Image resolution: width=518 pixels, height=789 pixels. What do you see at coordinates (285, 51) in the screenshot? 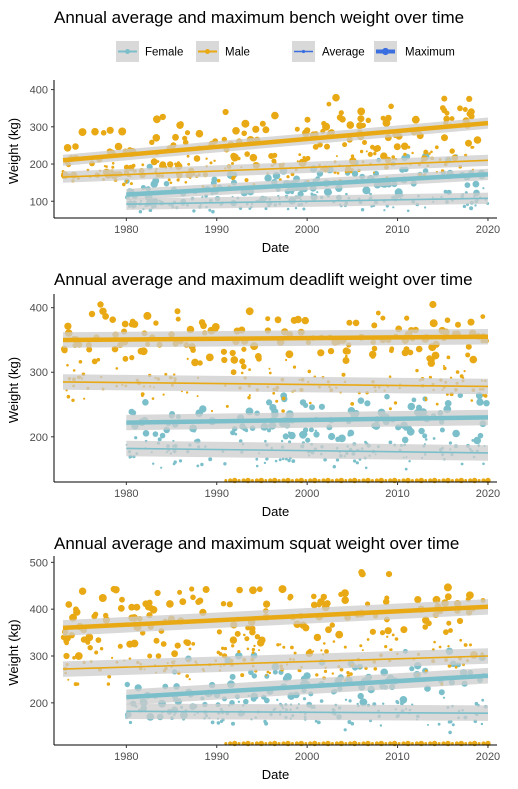
I see `legend: Female Male Average Maximum` at bounding box center [285, 51].